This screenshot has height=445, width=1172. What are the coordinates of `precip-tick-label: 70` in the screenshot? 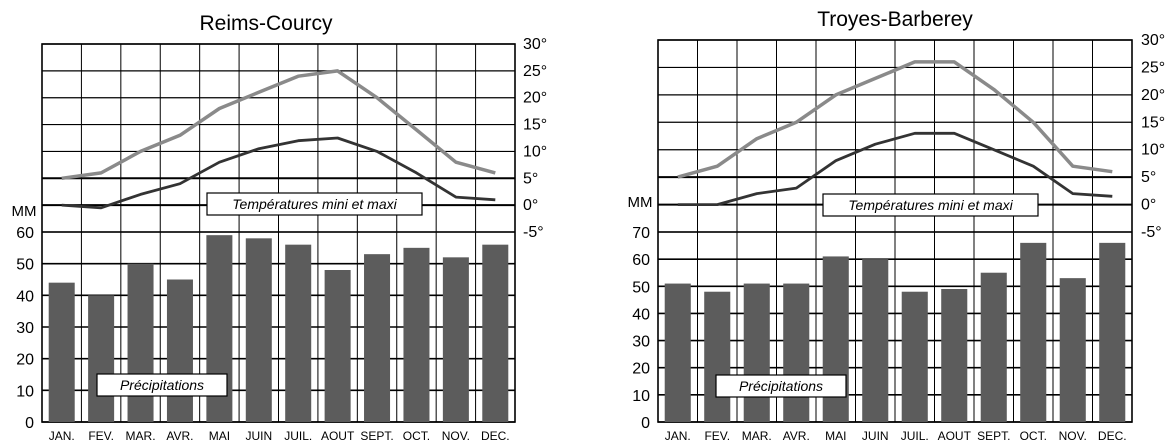 It's located at (641, 233).